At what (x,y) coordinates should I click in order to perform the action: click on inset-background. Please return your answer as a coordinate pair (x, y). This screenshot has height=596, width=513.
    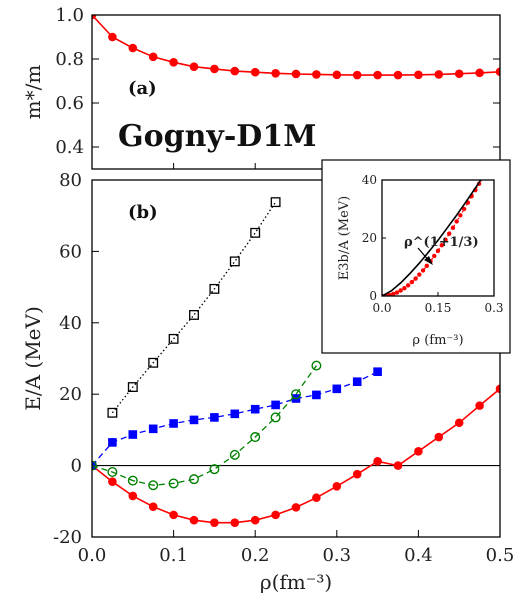
    Looking at the image, I should click on (416, 256).